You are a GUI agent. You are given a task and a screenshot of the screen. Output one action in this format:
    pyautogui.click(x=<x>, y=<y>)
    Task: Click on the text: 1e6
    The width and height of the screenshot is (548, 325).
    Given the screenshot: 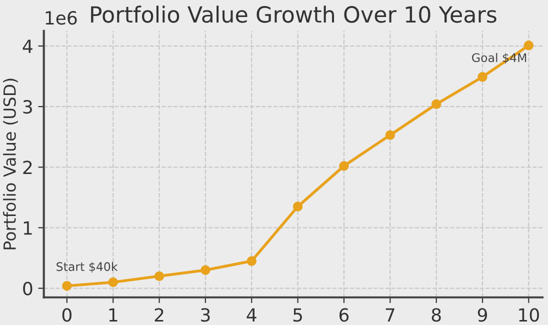 What is the action you would take?
    pyautogui.click(x=61, y=18)
    